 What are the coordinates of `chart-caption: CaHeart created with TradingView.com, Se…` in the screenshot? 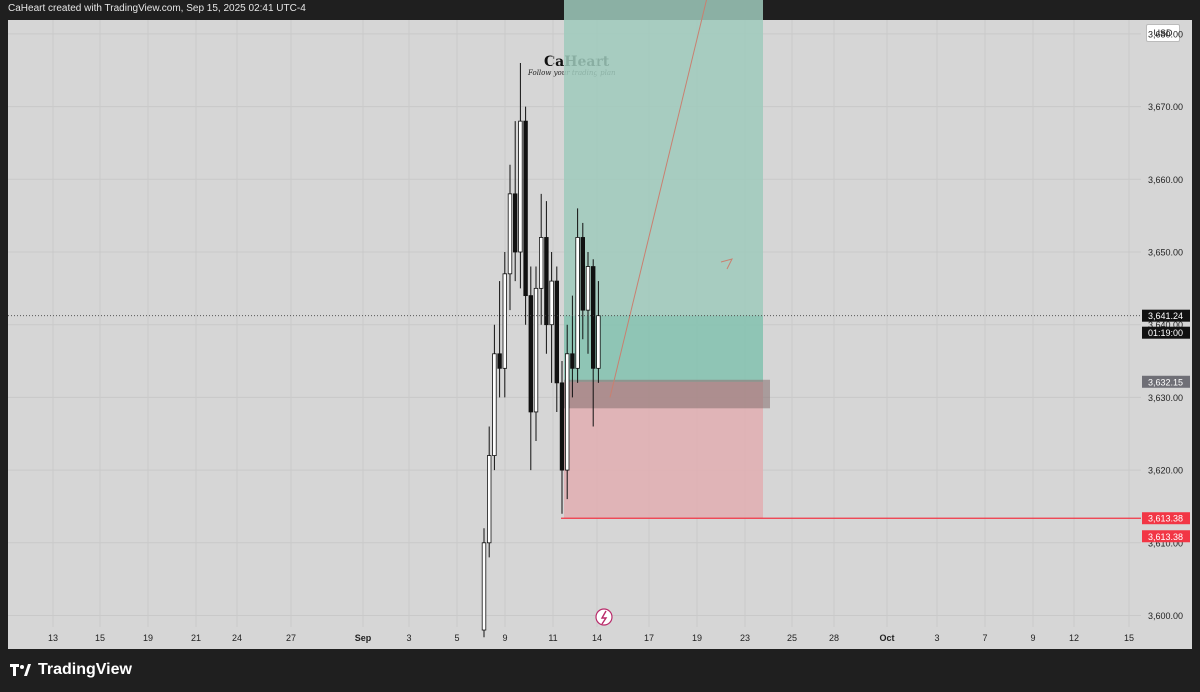 It's located at (157, 8).